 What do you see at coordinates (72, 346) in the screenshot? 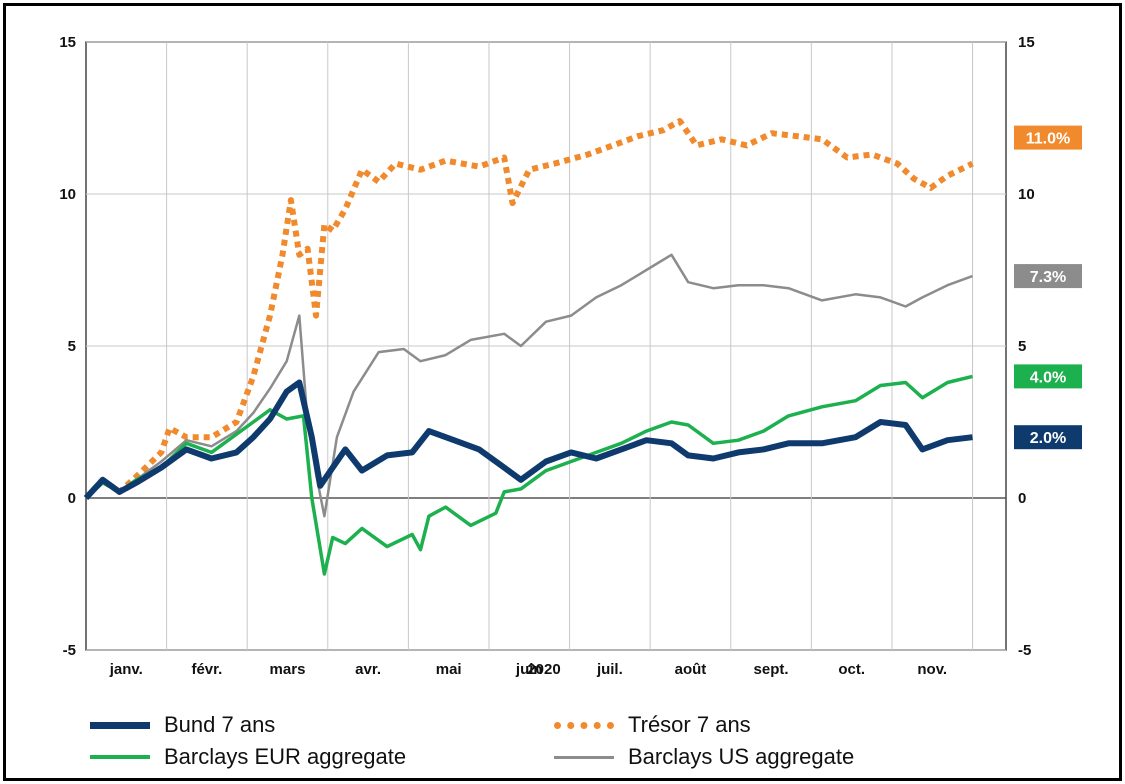
I see `y-tick-label-left: 5` at bounding box center [72, 346].